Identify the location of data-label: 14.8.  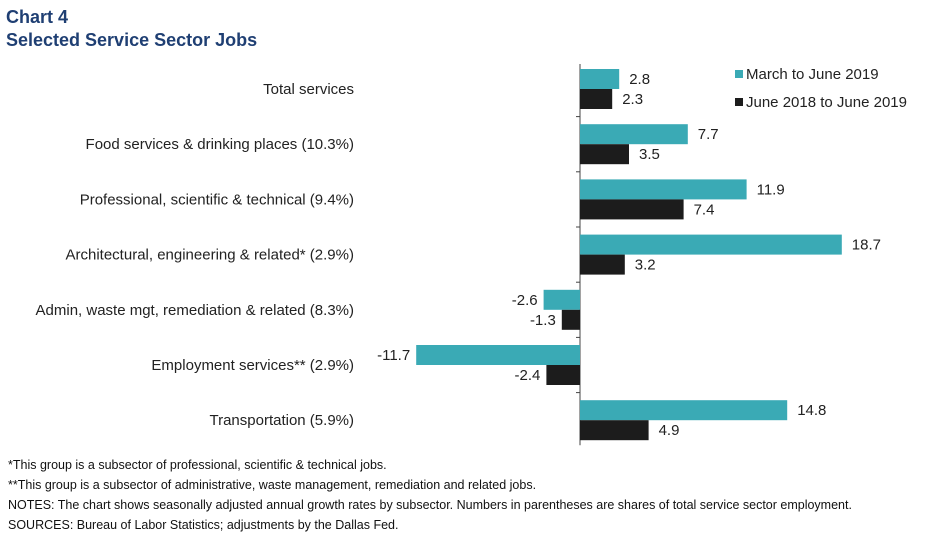
(811, 410).